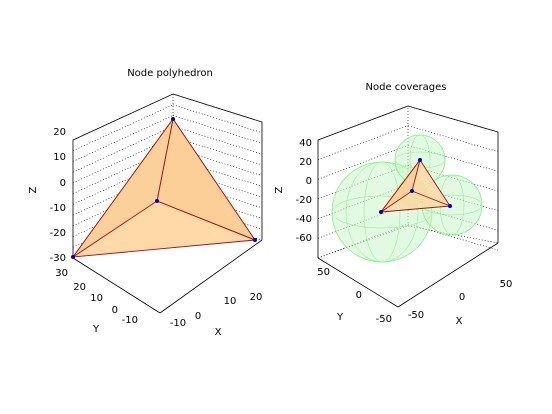  Describe the element at coordinates (58, 208) in the screenshot. I see `plot1-z-tick: -10` at that location.